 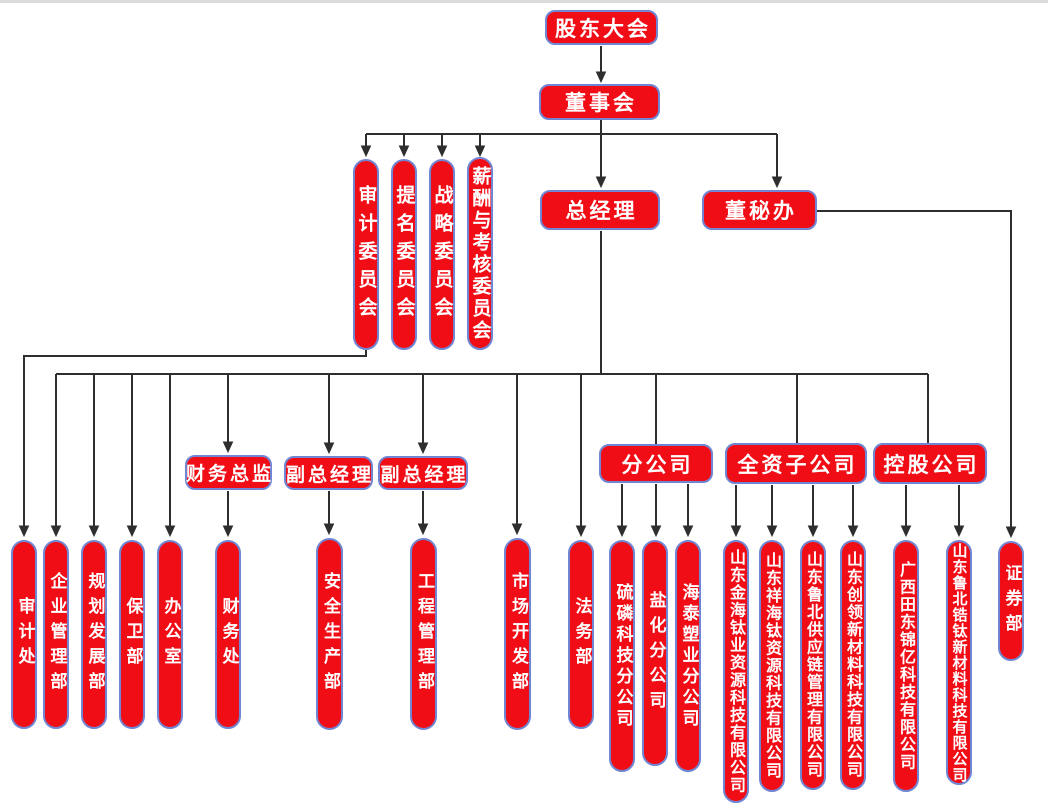 I want to click on node-haitai-plastics-branch: 海泰塑业分公司, so click(x=688, y=656).